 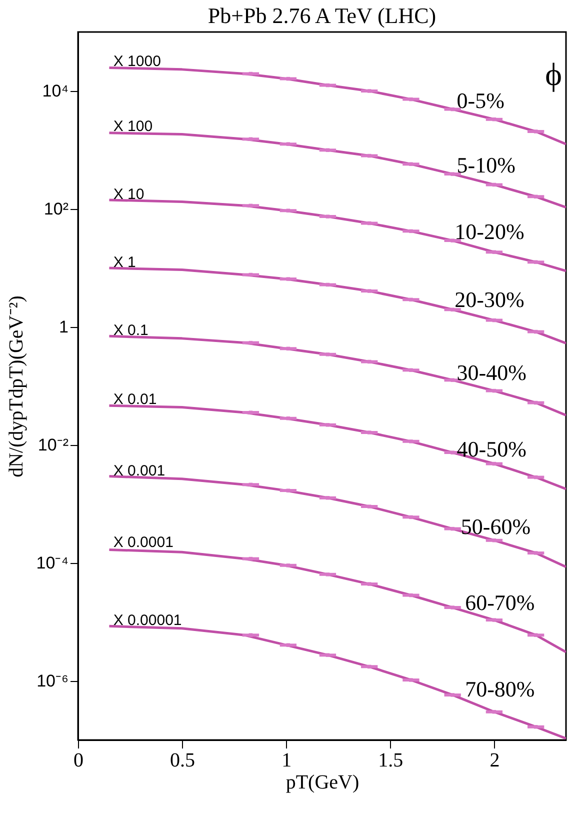 I want to click on annotation: 0-5%, so click(x=480, y=100).